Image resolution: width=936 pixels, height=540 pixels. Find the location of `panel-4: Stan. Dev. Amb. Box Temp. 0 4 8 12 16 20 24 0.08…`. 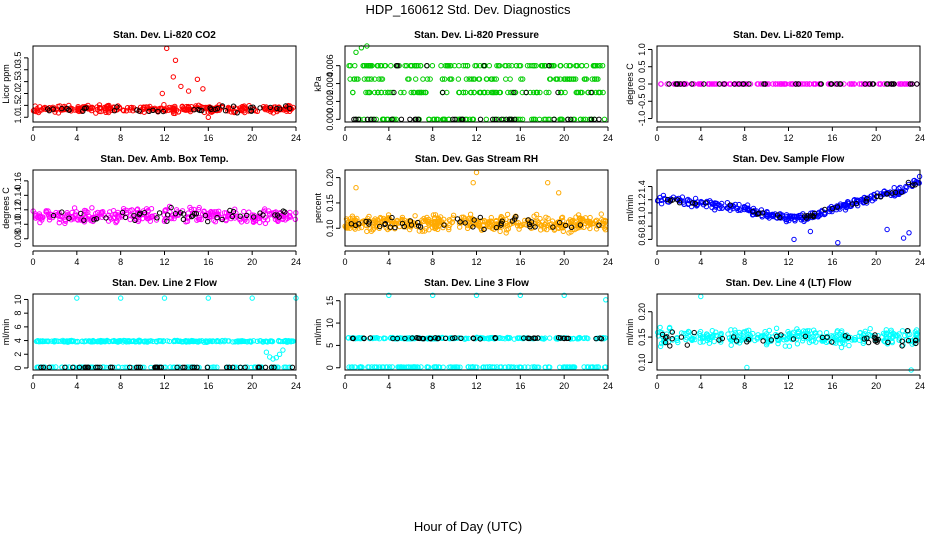

panel-4: Stan. Dev. Amb. Box Temp. 0 4 8 12 16 20 24 0.08… is located at coordinates (151, 210).